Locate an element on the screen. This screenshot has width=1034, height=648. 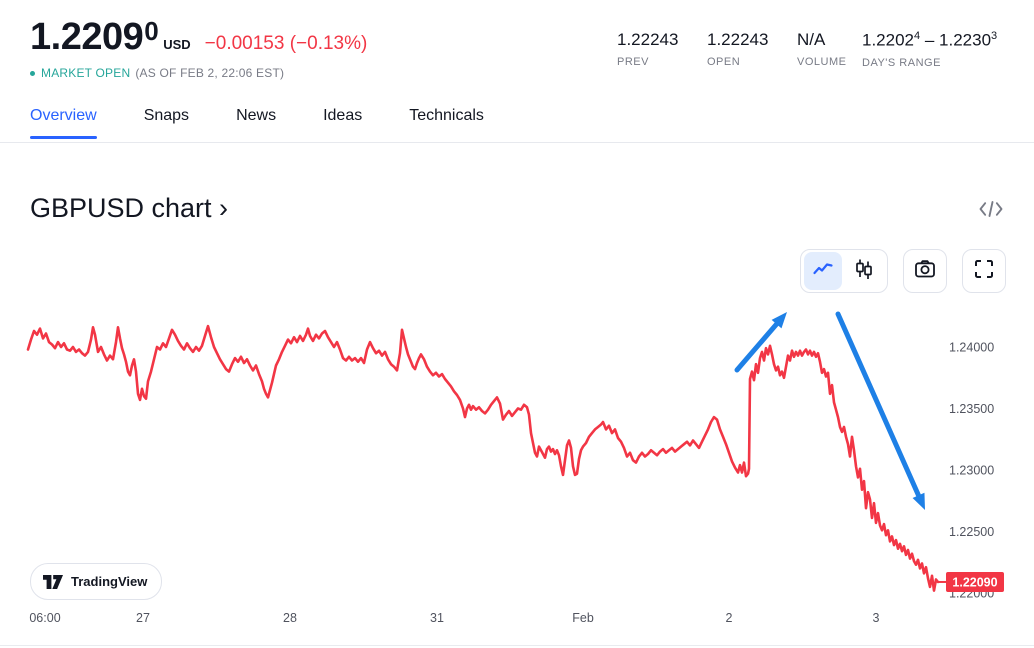
tradingview-logo-text: TradingView is located at coordinates (109, 581).